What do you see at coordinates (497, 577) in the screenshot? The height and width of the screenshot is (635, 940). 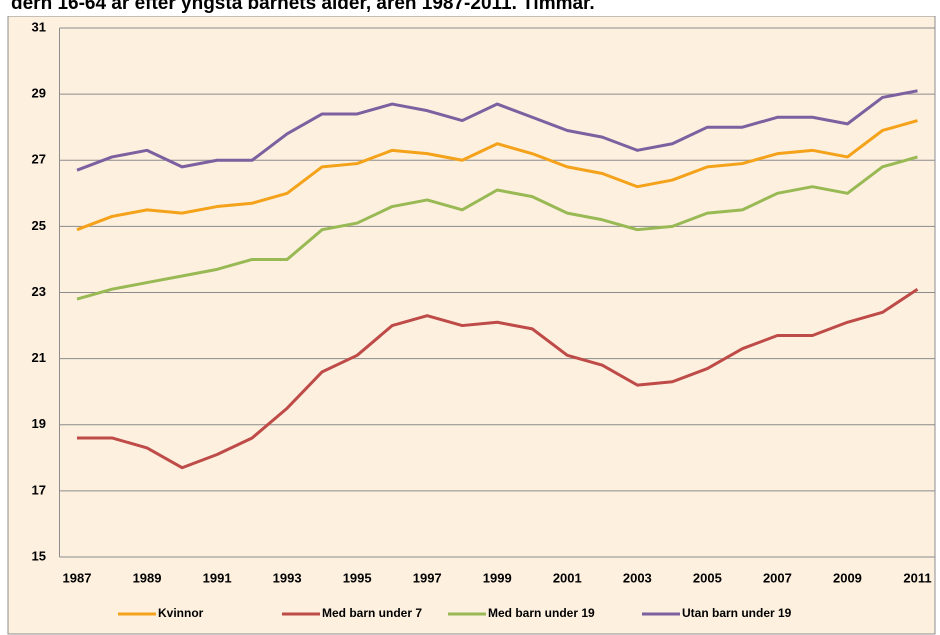 I see `x-tick-label: 1999` at bounding box center [497, 577].